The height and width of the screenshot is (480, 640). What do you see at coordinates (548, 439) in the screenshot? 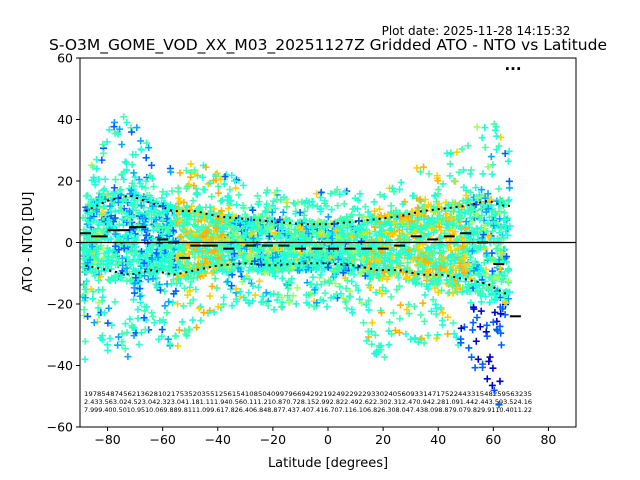
I see `x-tick-label: 80` at bounding box center [548, 439].